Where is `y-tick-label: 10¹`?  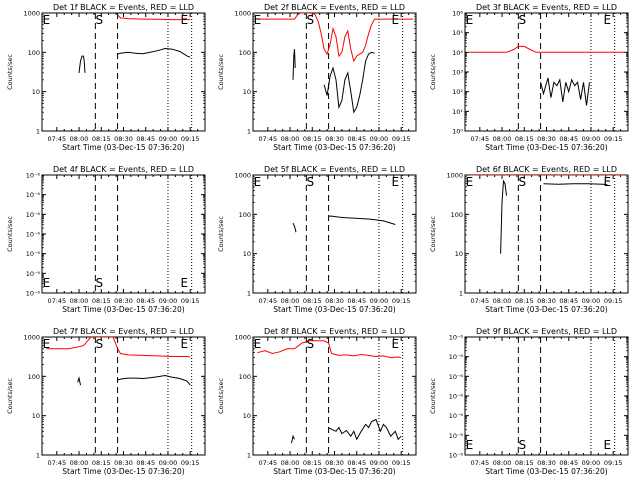 y-tick-label: 10¹ is located at coordinates (457, 112).